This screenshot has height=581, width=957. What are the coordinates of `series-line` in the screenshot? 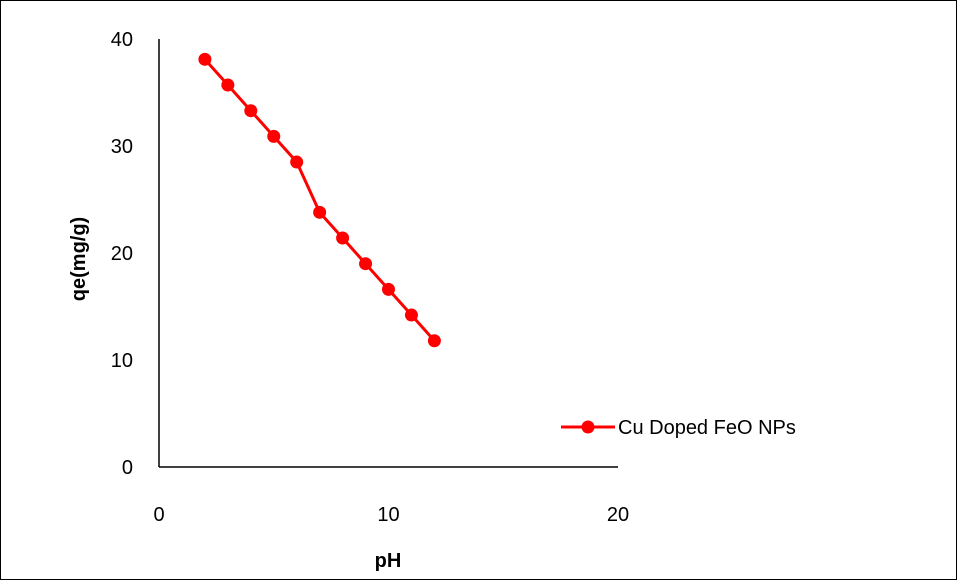 It's located at (319, 200).